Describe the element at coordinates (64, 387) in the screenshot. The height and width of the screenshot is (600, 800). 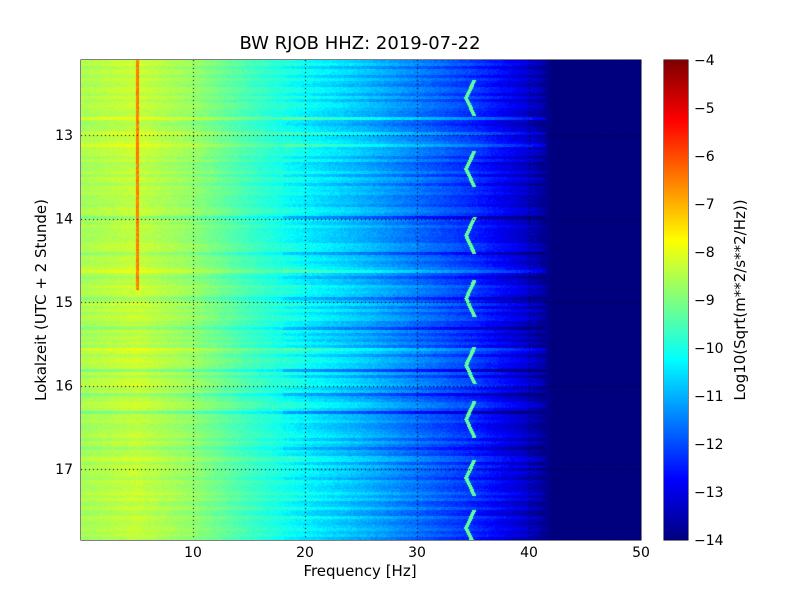
I see `y-tick-label: 16` at that location.